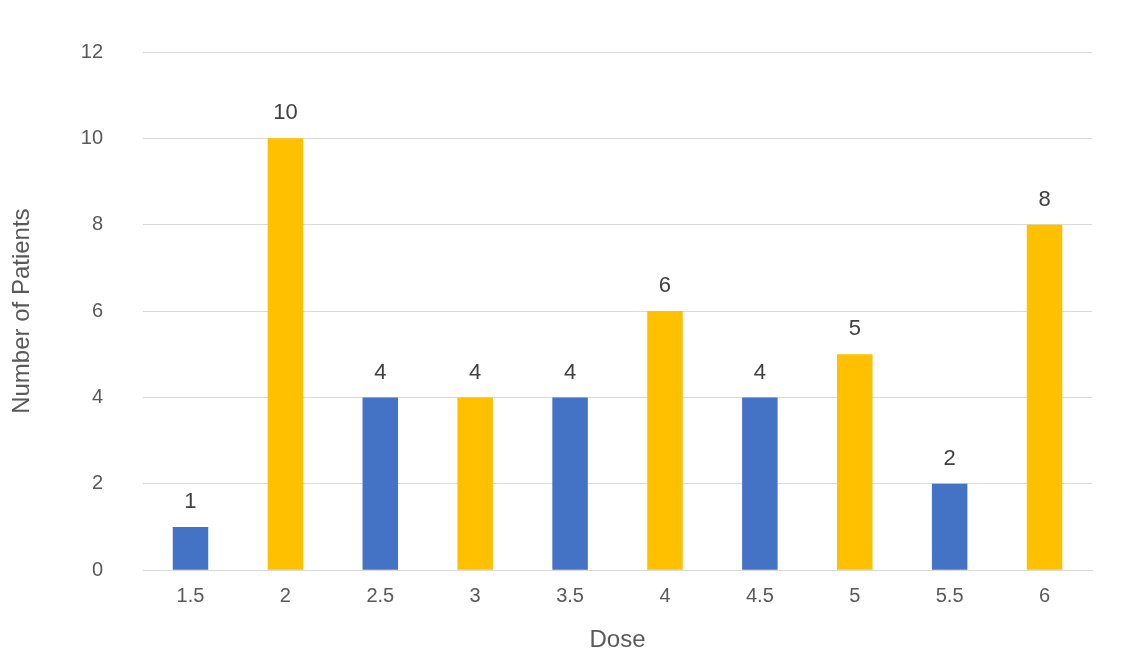 The width and height of the screenshot is (1122, 663). What do you see at coordinates (97, 482) in the screenshot?
I see `y-tick-label: 2` at bounding box center [97, 482].